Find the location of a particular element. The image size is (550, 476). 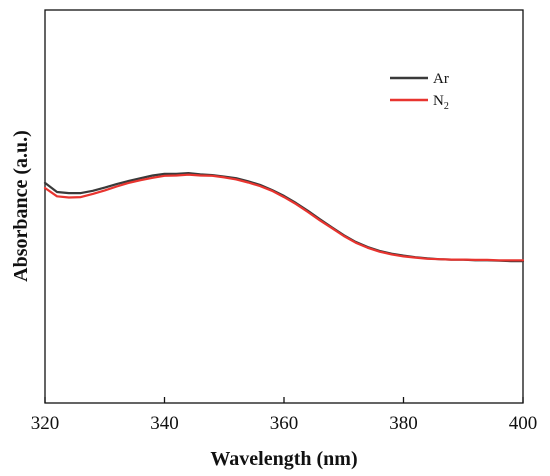

legend-label-ar: Ar is located at coordinates (441, 79).